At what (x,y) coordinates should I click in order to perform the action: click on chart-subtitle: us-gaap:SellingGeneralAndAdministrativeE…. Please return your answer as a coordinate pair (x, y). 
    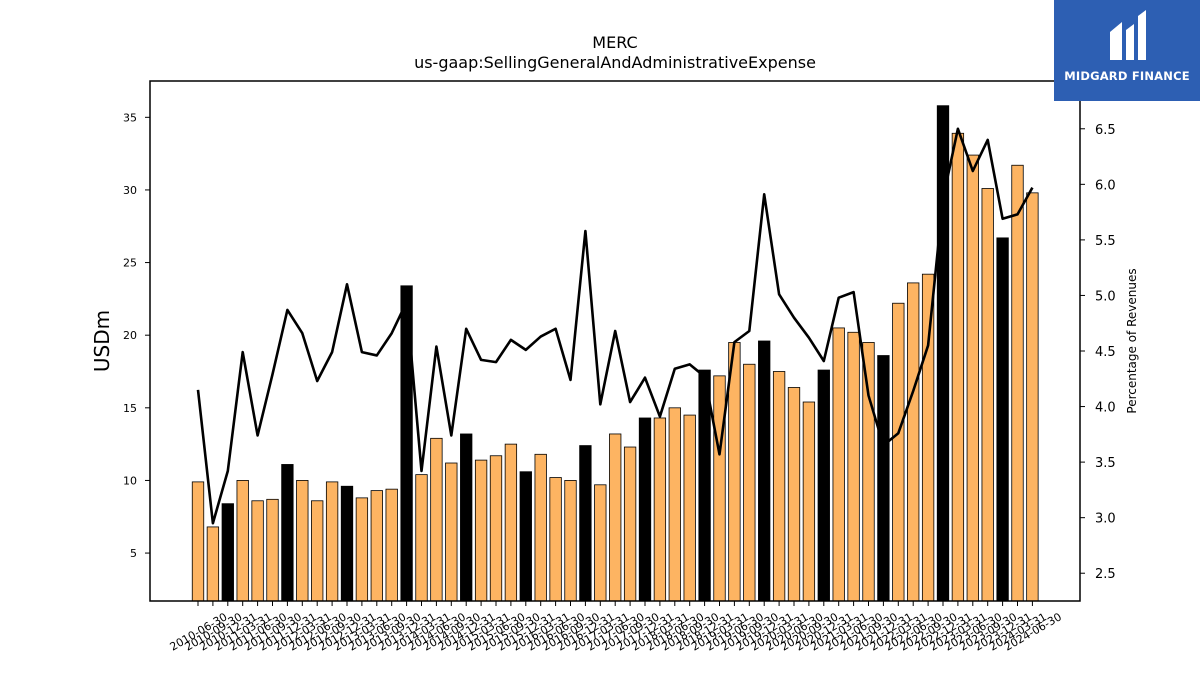
    Looking at the image, I should click on (615, 62).